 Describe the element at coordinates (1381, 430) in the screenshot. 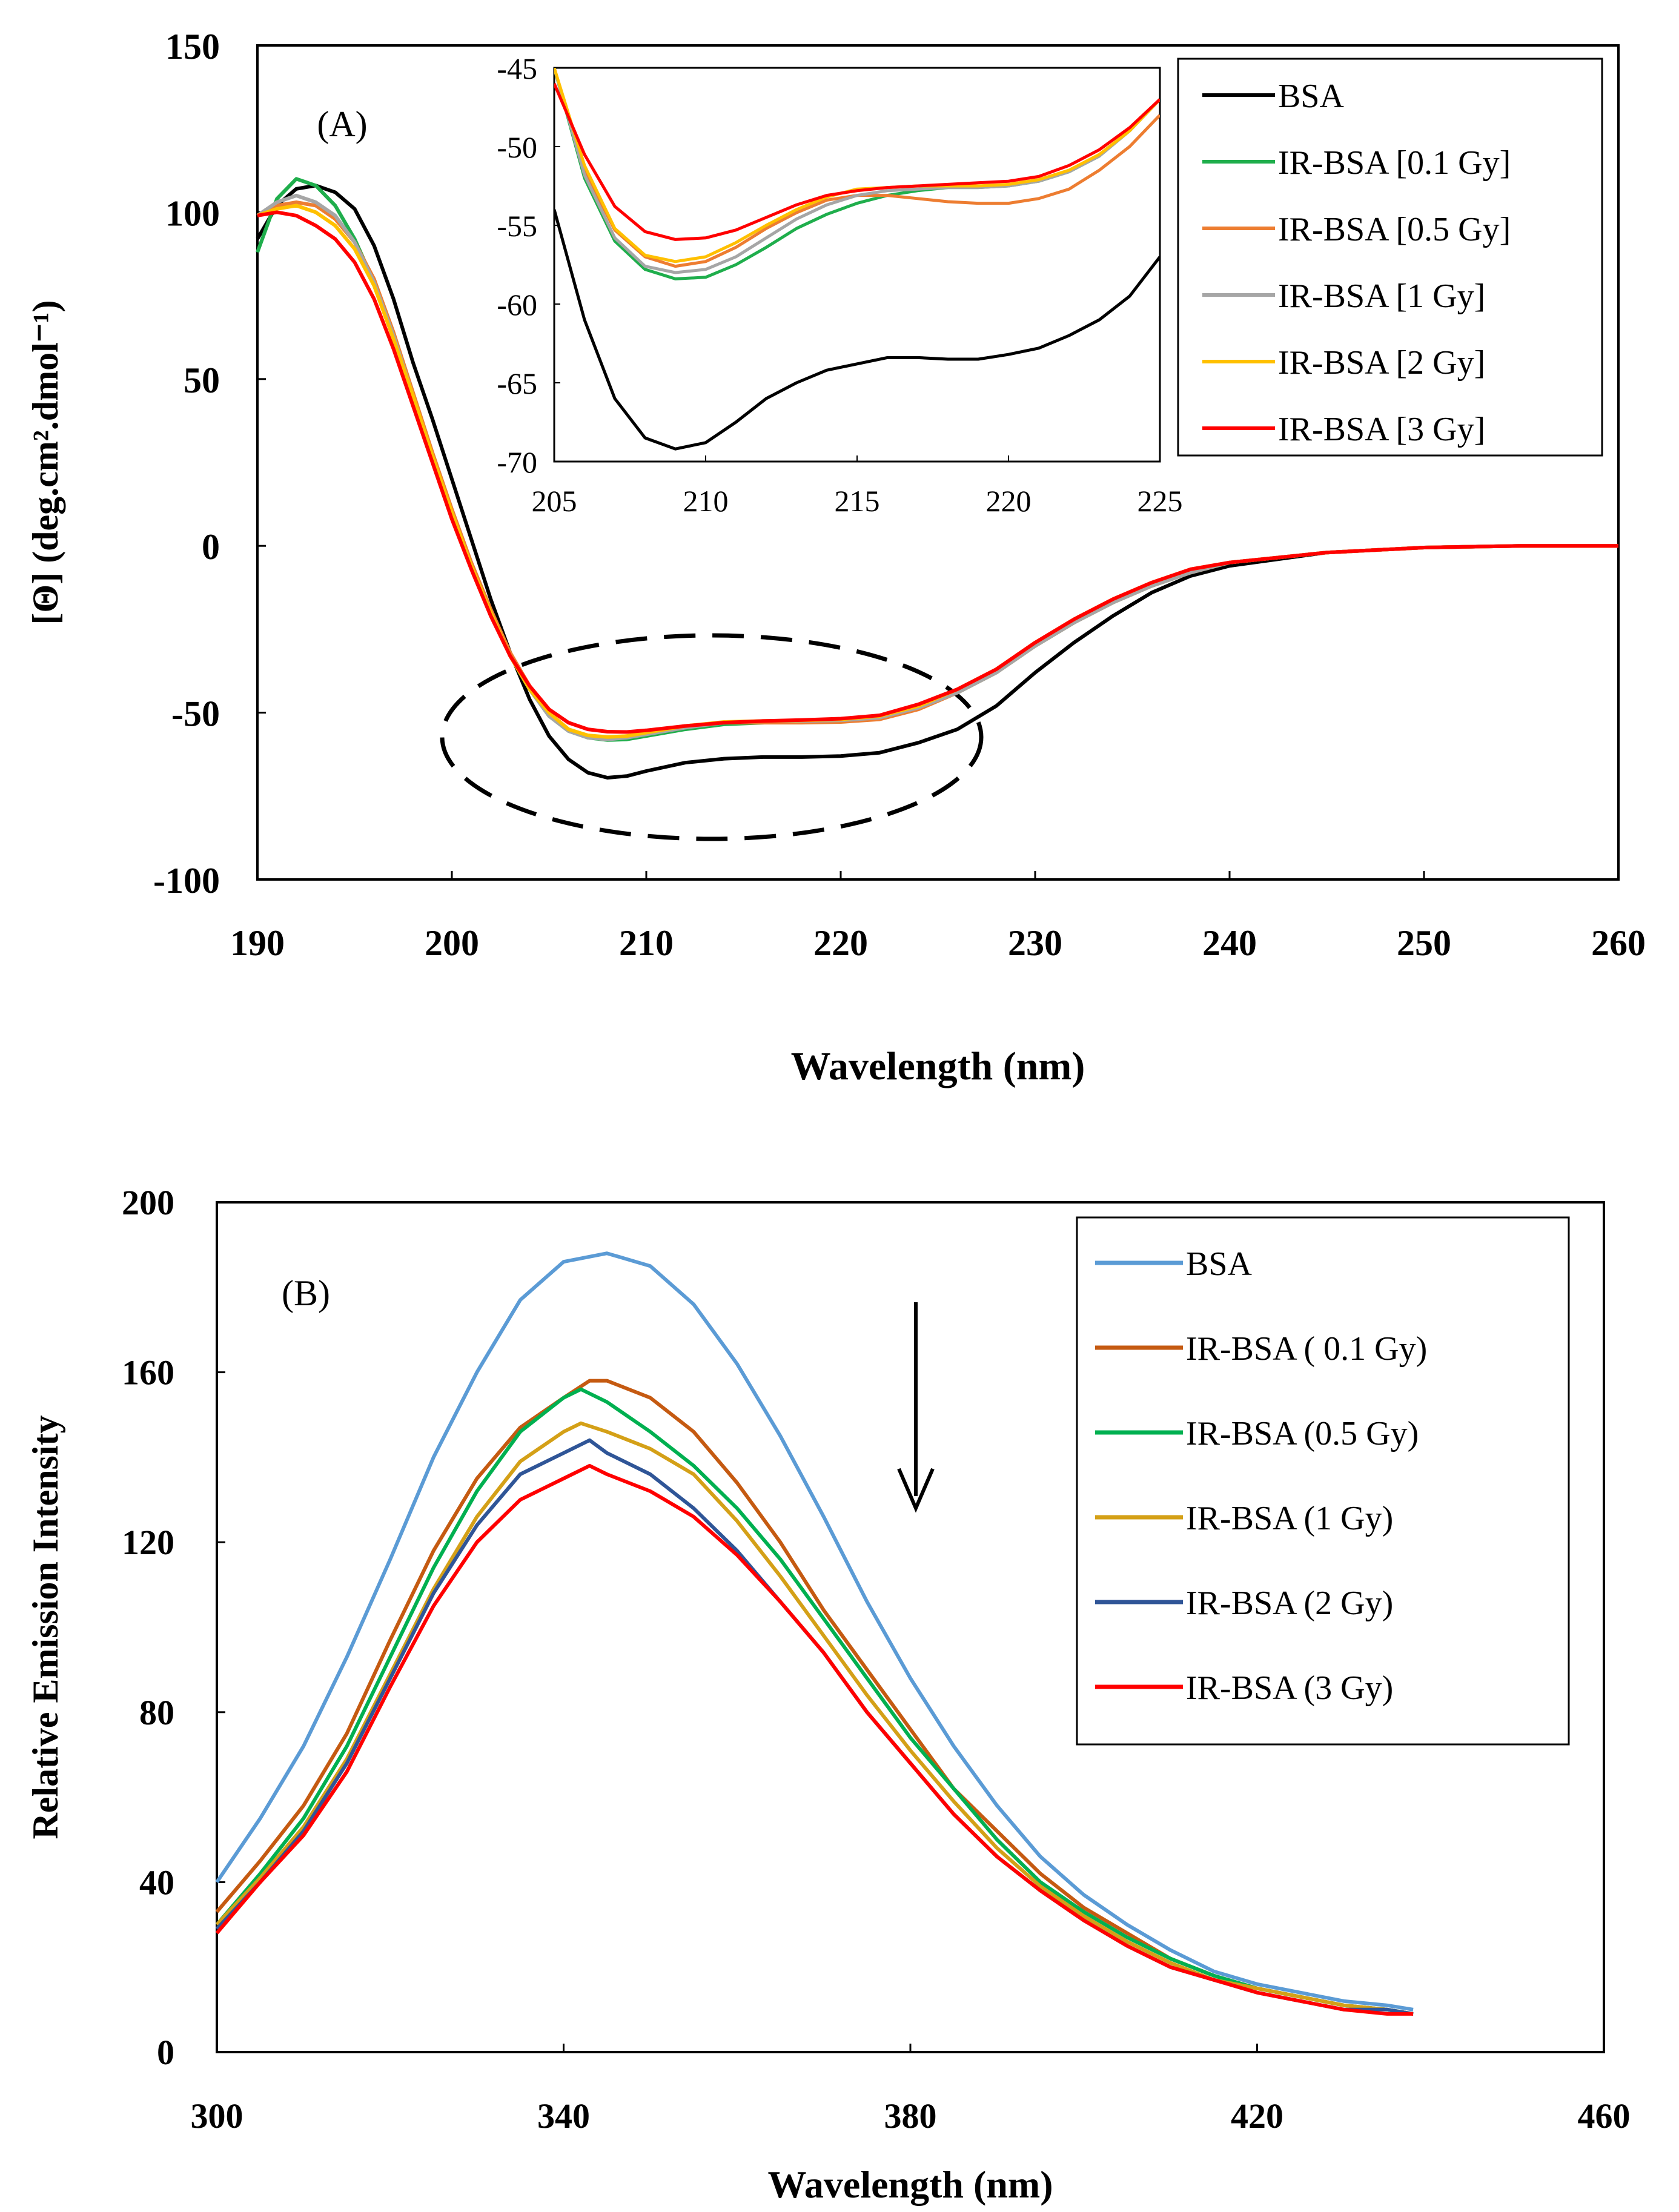

I see `legend-label: IR-BSA [3 Gy]` at that location.